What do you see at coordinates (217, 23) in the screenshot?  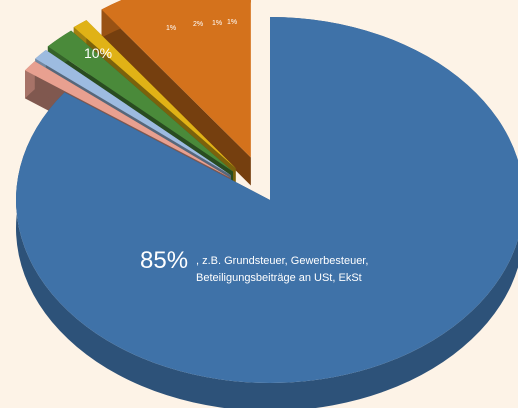 I see `slice-label-1b: 1%` at bounding box center [217, 23].